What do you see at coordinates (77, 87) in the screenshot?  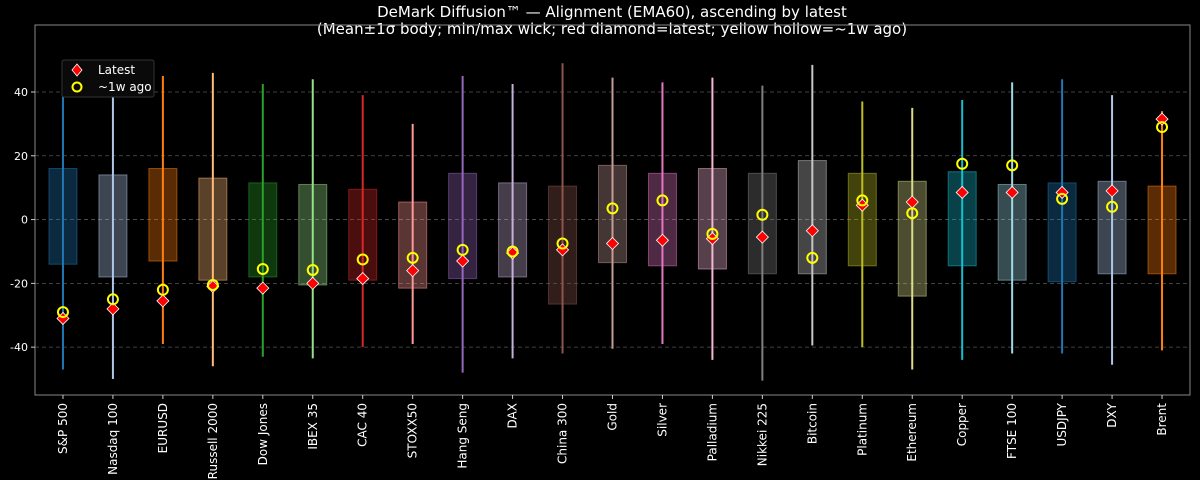 I see `legend-week-ago-marker` at bounding box center [77, 87].